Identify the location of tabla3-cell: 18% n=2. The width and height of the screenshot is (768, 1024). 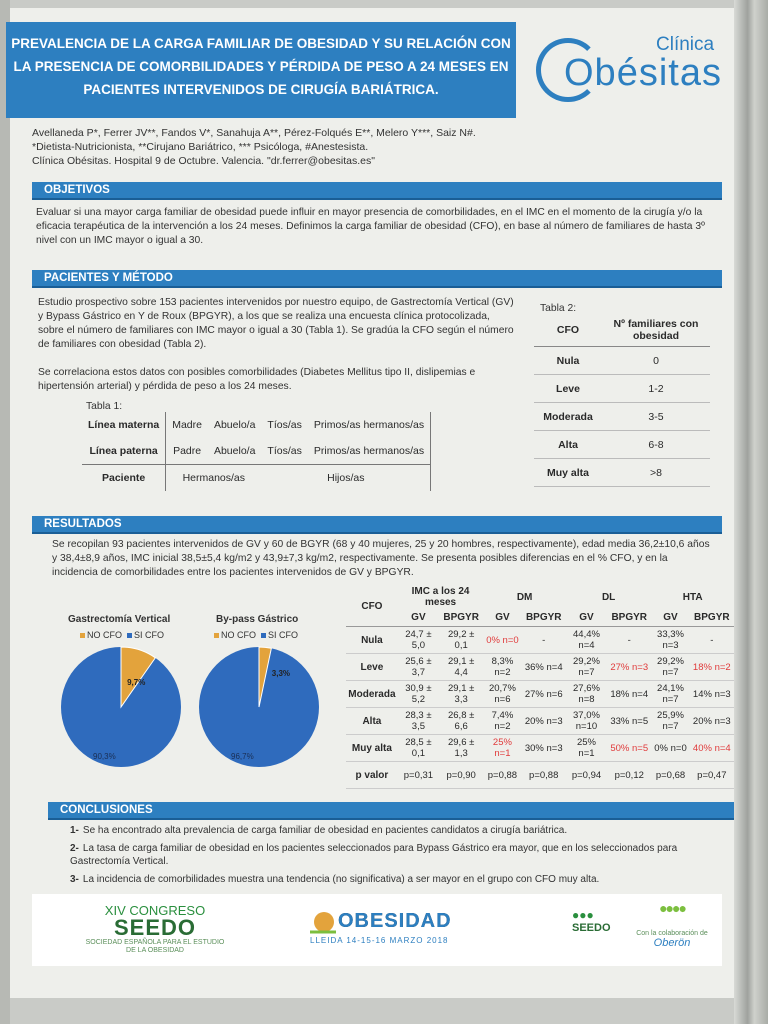
(711, 667).